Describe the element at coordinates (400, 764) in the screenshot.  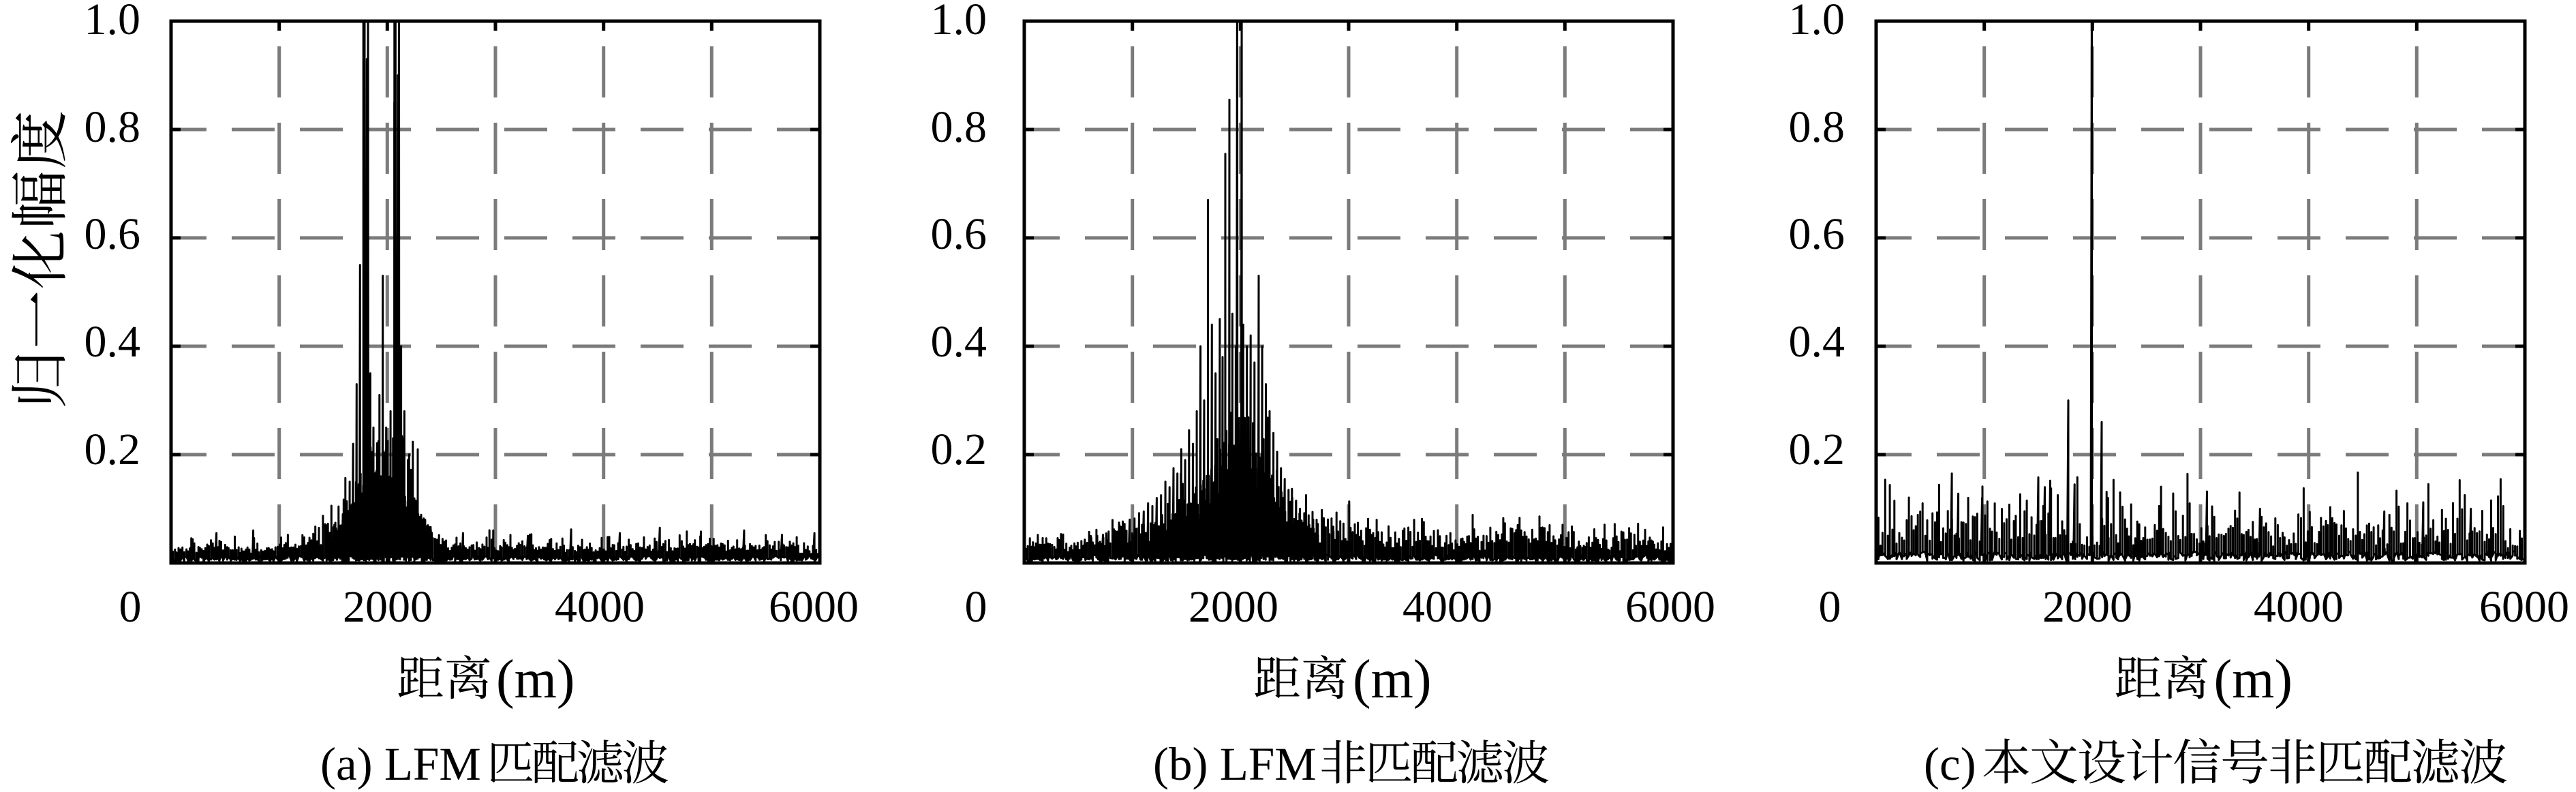
I see `svg-text: (a) LFM` at that location.